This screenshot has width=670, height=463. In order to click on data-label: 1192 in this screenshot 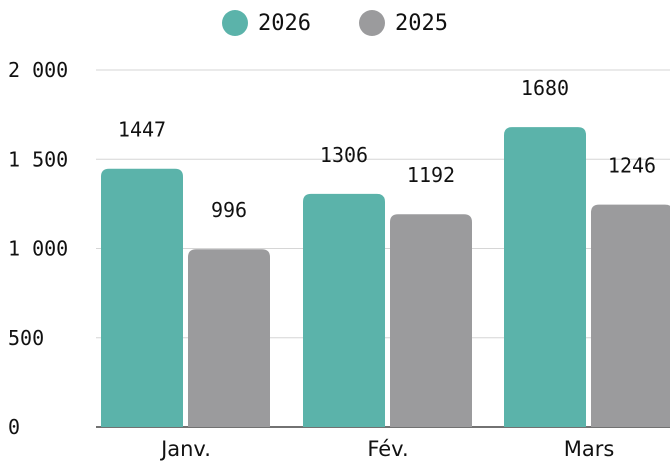, I will do `click(431, 175)`.